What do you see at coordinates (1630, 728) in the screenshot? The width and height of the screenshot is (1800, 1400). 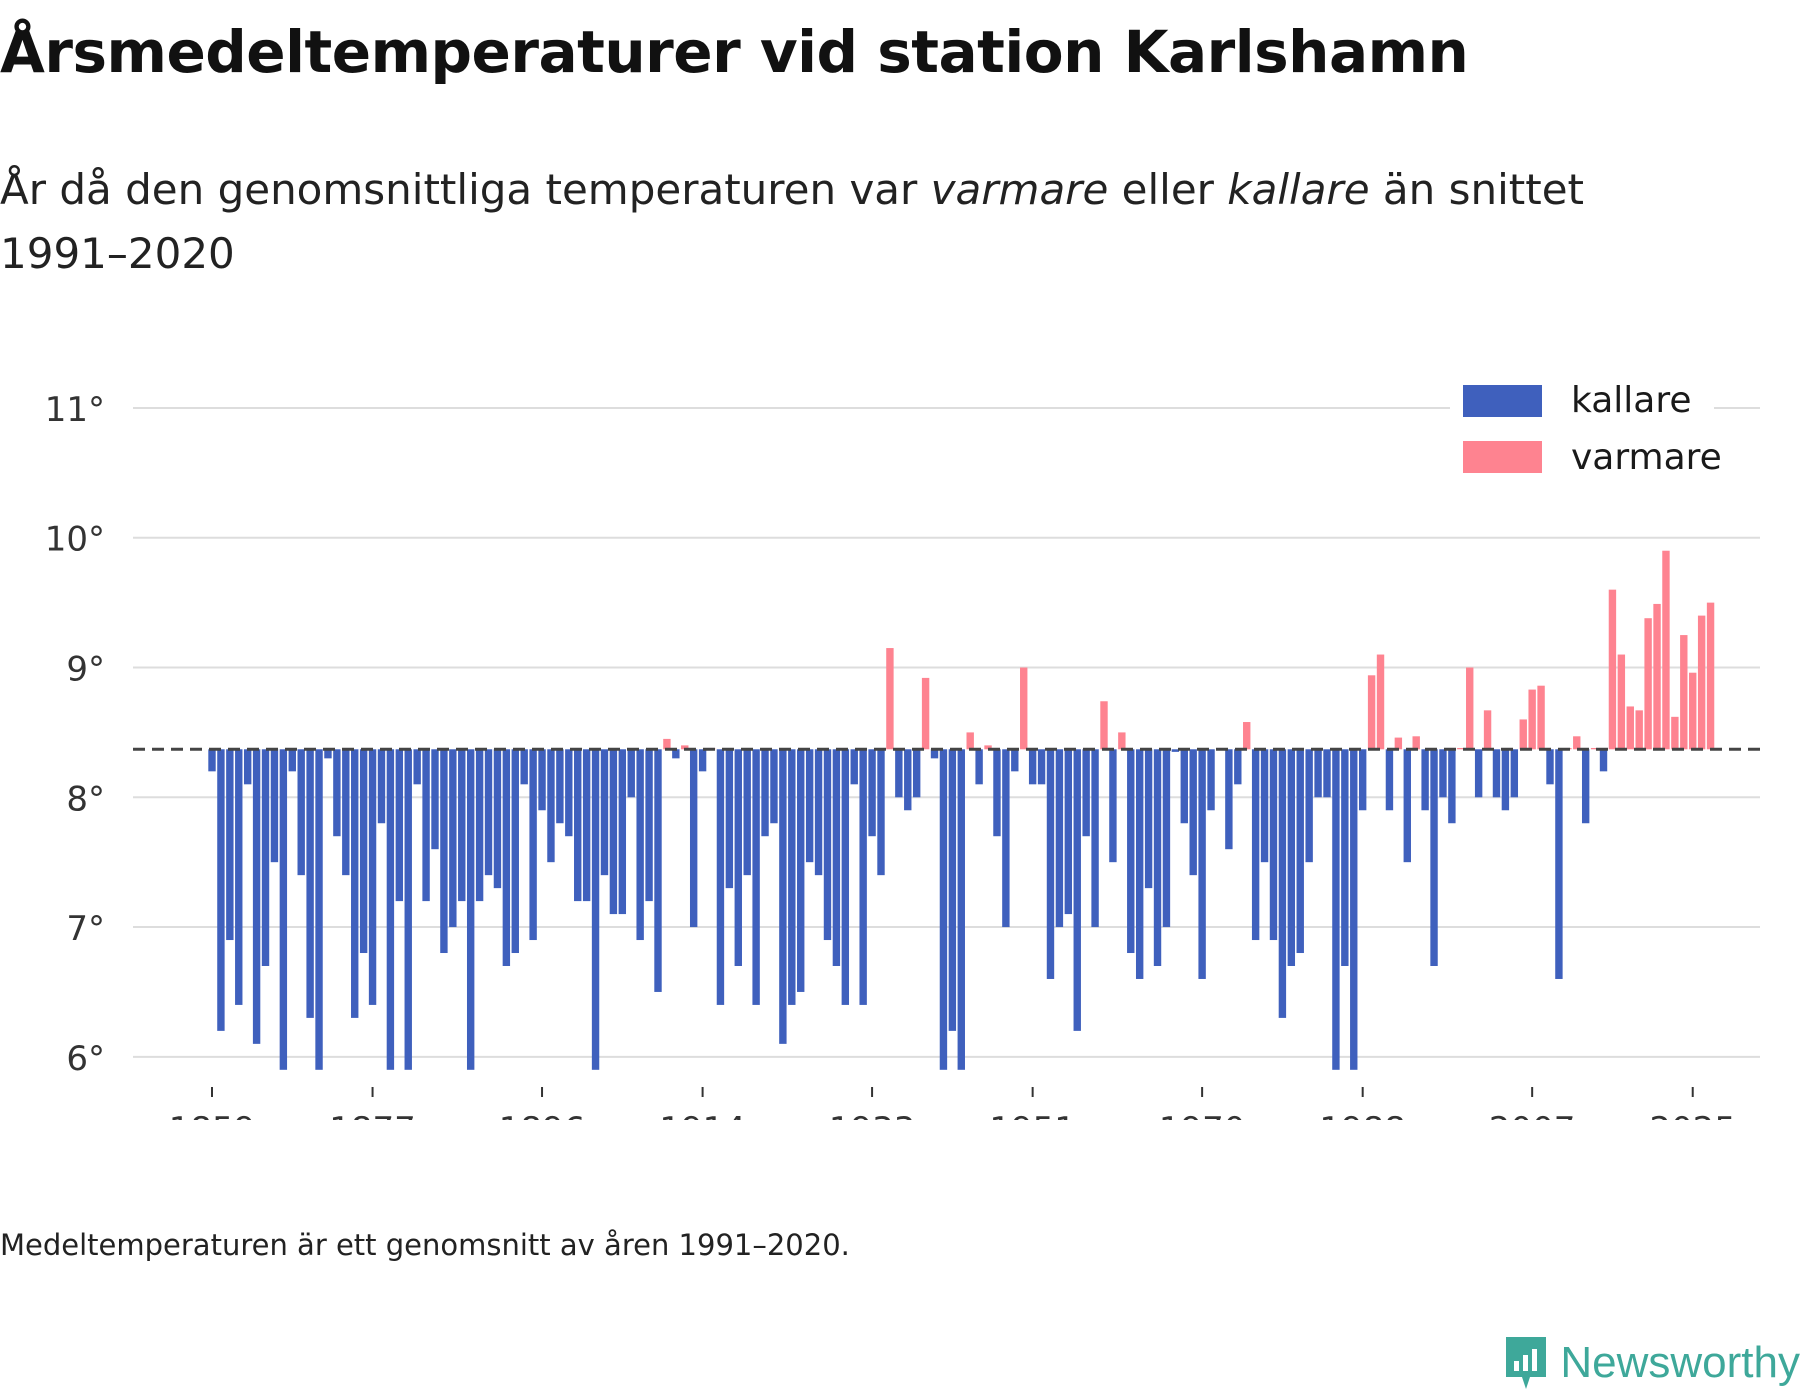 I see `bar-varmare-2018` at bounding box center [1630, 728].